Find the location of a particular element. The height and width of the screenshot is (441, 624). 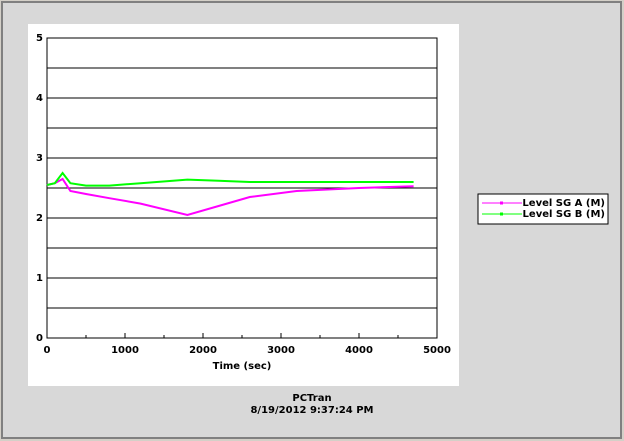

x-tick-label: 1000 is located at coordinates (125, 350).